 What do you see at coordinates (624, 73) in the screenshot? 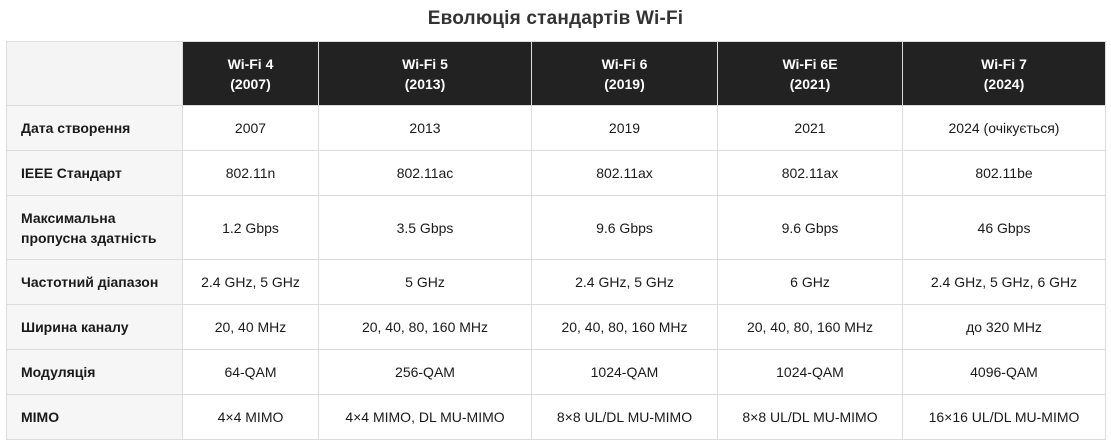
I see `column-header-wifi-6: Wi-Fi 6 (2019)` at bounding box center [624, 73].